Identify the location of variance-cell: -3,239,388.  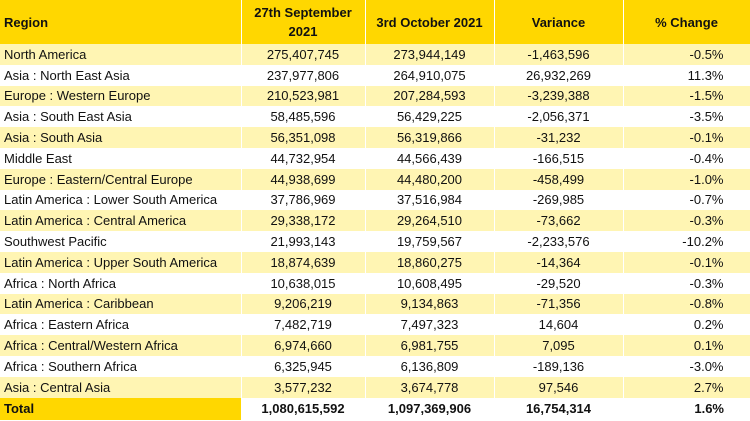
(559, 96).